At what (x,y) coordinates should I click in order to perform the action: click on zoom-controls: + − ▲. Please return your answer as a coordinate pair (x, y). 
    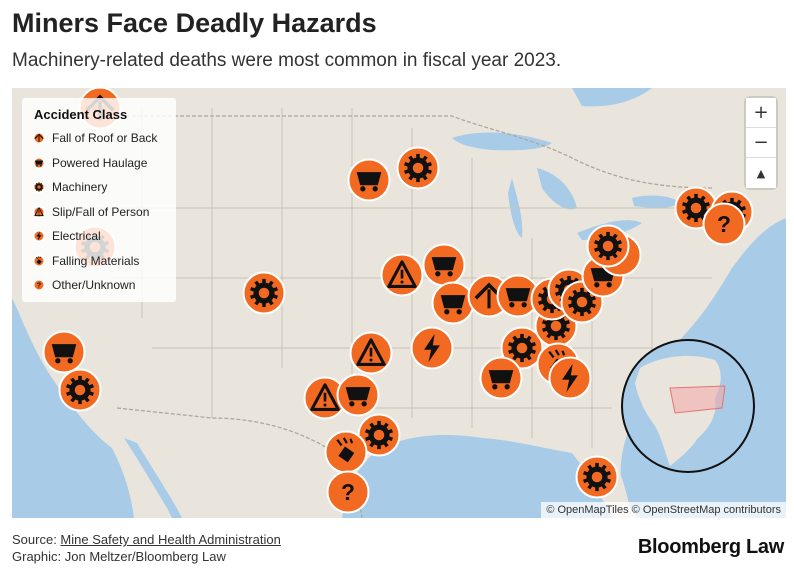
    Looking at the image, I should click on (761, 143).